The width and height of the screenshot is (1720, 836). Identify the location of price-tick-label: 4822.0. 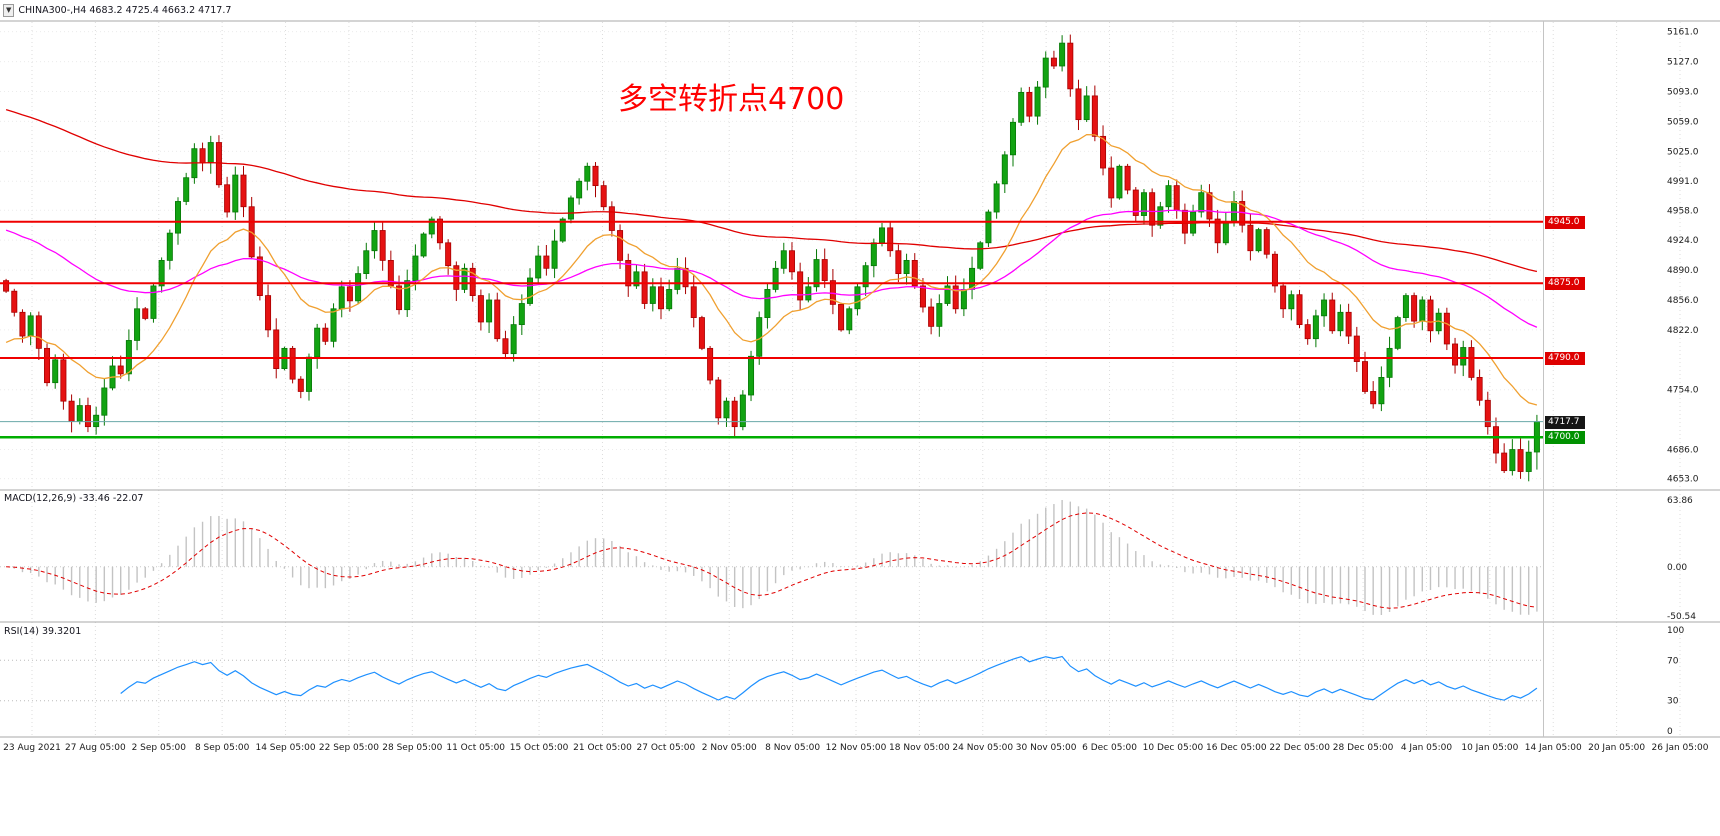
(1683, 331).